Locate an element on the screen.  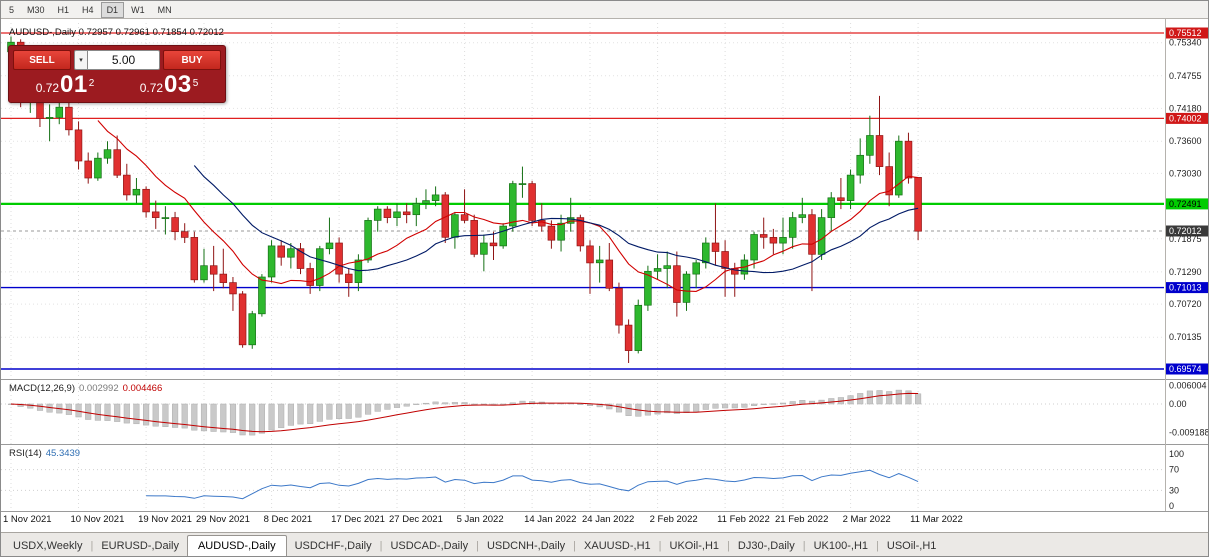
timeframe-button-h4: H4 is located at coordinates (88, 10).